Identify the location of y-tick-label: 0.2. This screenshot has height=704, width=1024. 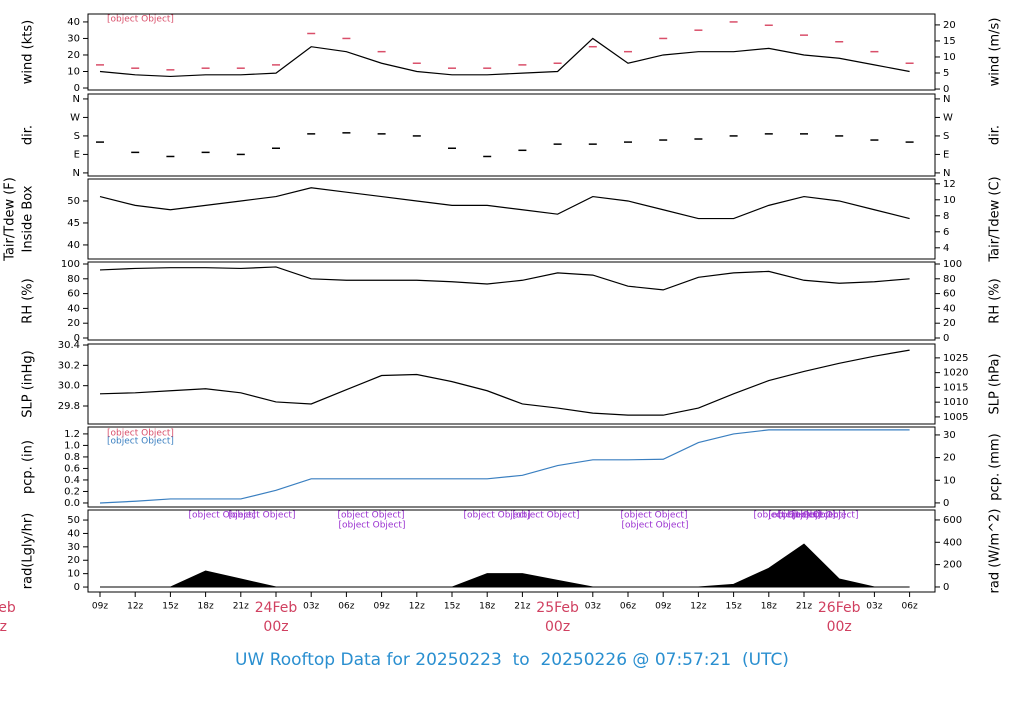
(72, 491).